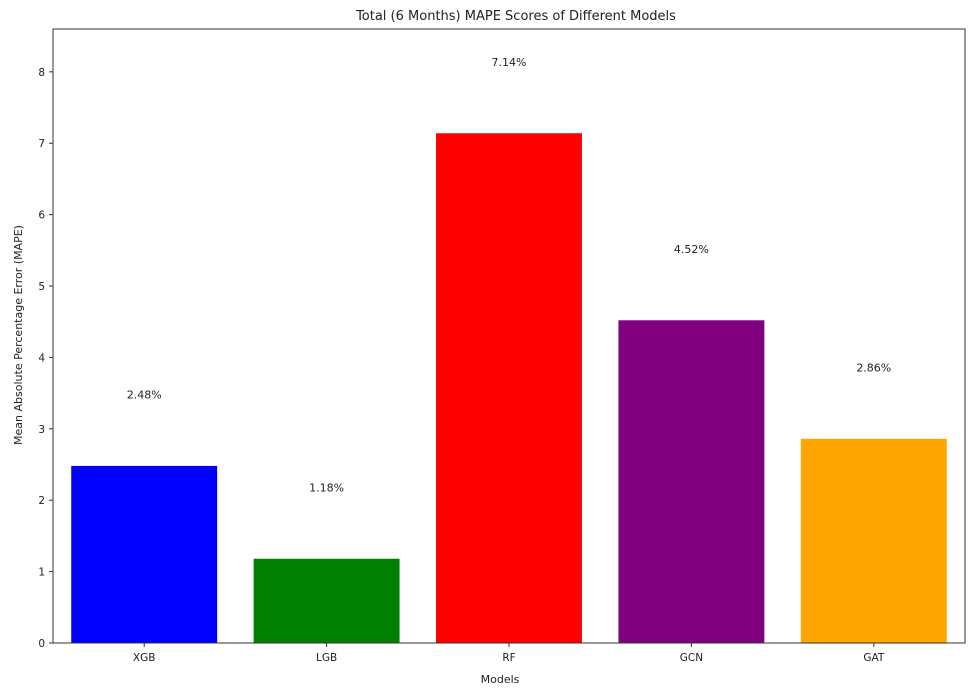 This screenshot has width=968, height=688. What do you see at coordinates (691, 658) in the screenshot?
I see `x-tick-label-gcn: GCN` at bounding box center [691, 658].